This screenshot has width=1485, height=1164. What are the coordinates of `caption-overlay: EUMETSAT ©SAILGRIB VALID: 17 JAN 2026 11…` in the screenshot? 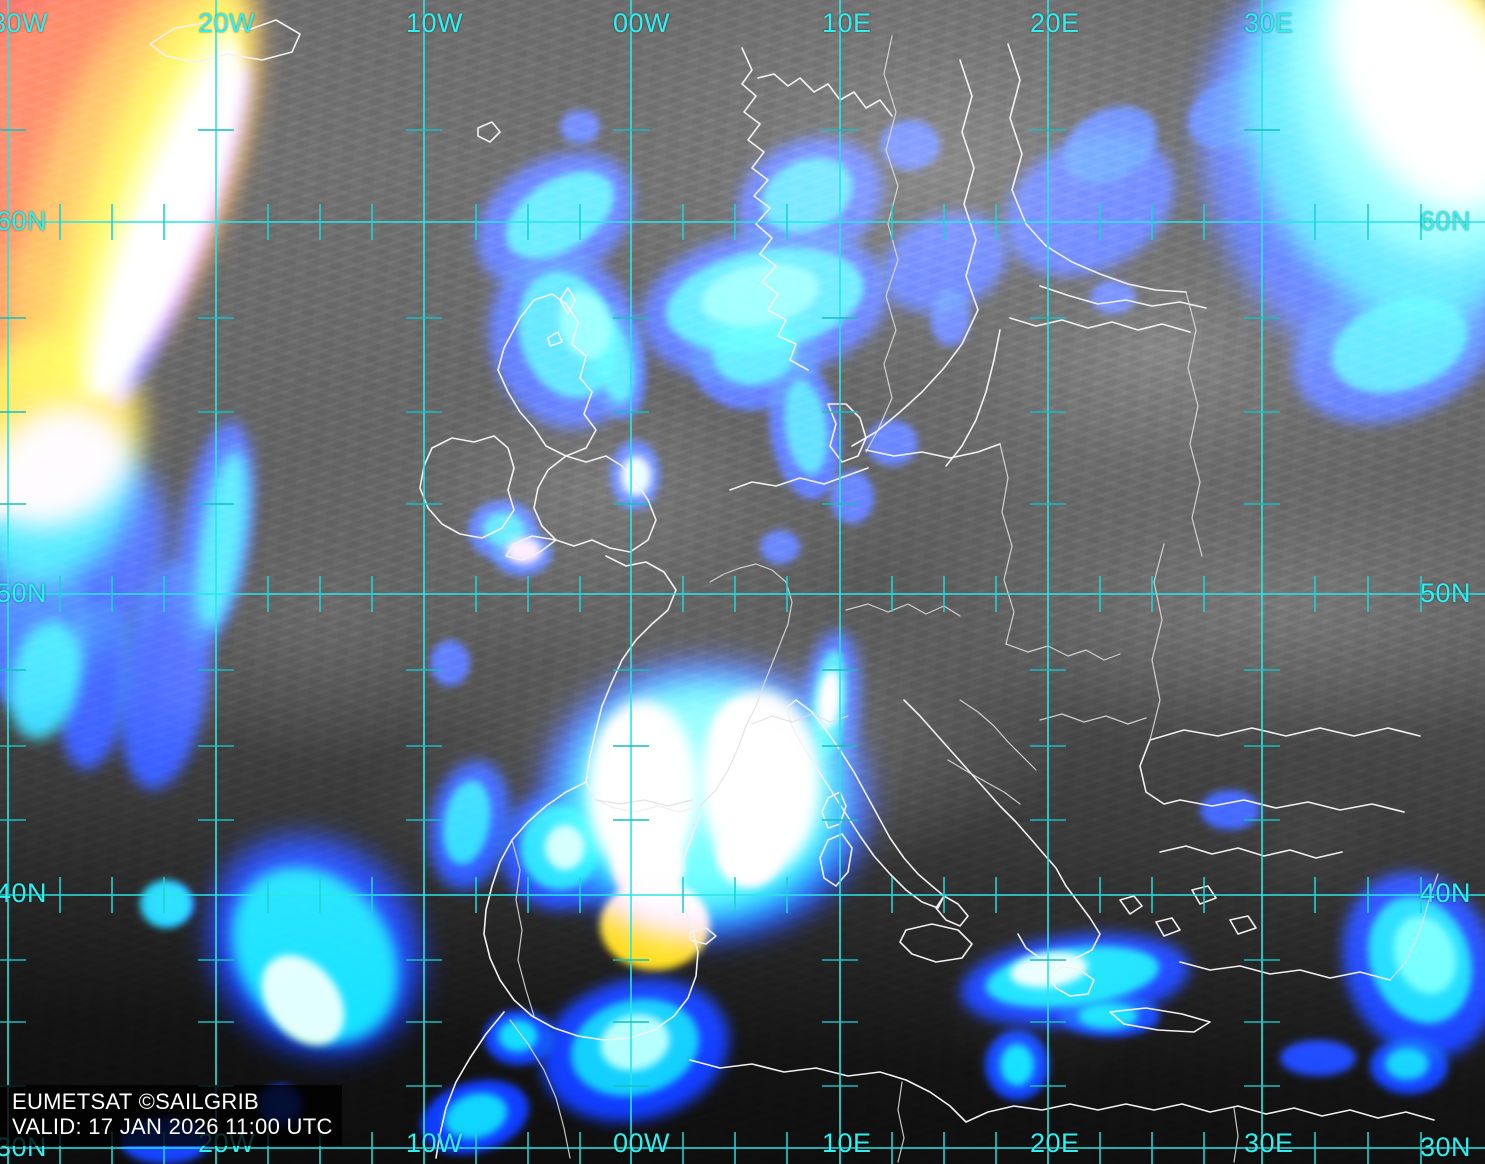 It's located at (171, 1115).